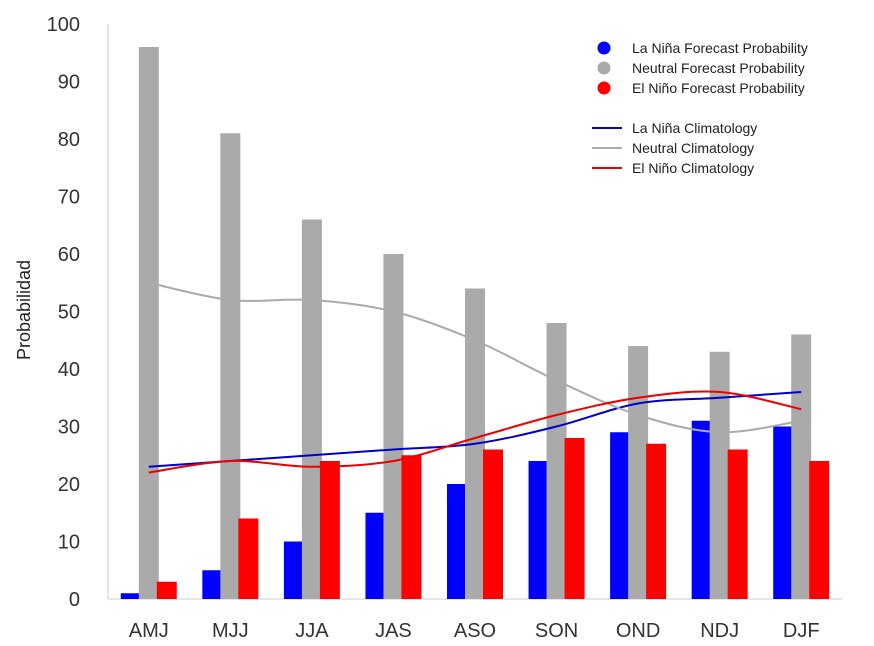 The width and height of the screenshot is (874, 646). Describe the element at coordinates (69, 485) in the screenshot. I see `y-tick-label: 20` at that location.